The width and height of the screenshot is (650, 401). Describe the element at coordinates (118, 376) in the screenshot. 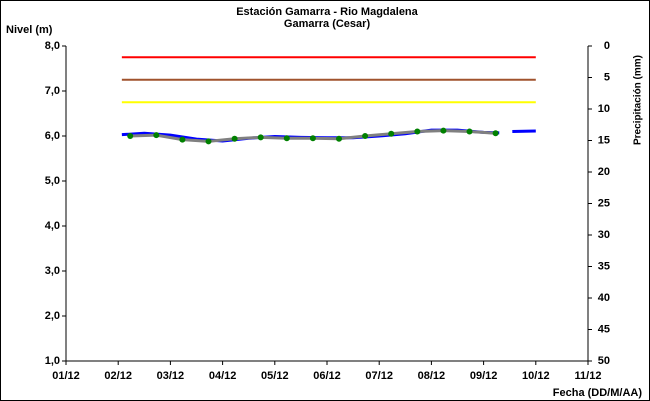

I see `x-tick-label: 02/12` at that location.